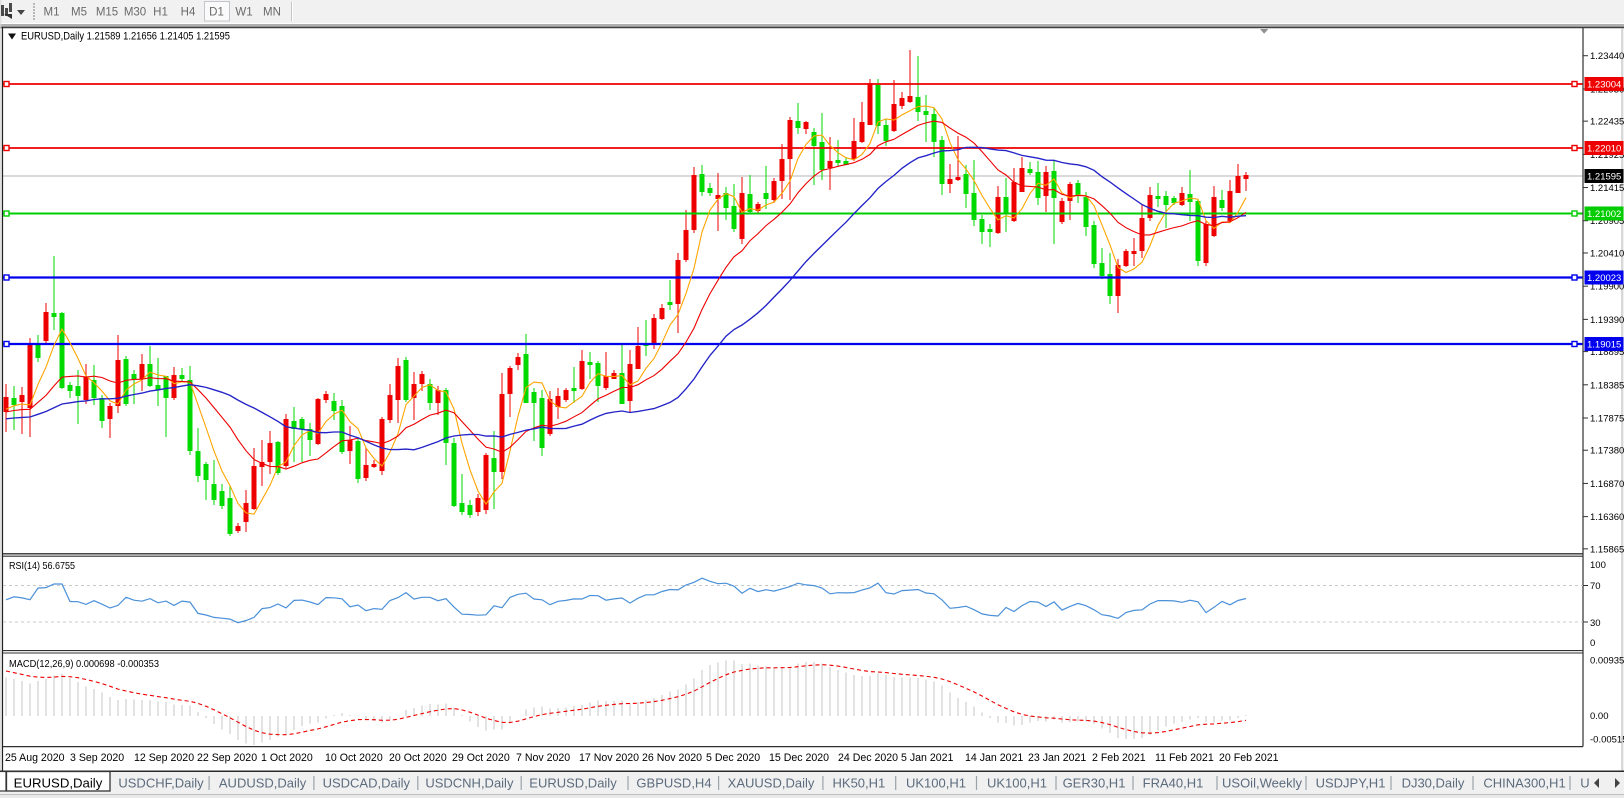  I want to click on svg-text: USDCNH,Daily, so click(469, 783).